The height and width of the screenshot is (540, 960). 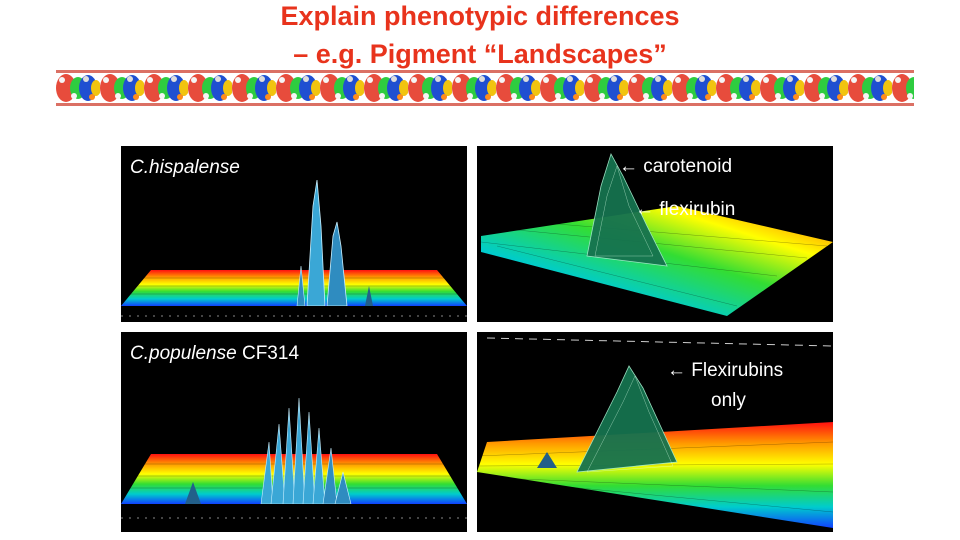 I want to click on slide-title-line2: – e.g. Pigment “Landscapes”, so click(x=480, y=54).